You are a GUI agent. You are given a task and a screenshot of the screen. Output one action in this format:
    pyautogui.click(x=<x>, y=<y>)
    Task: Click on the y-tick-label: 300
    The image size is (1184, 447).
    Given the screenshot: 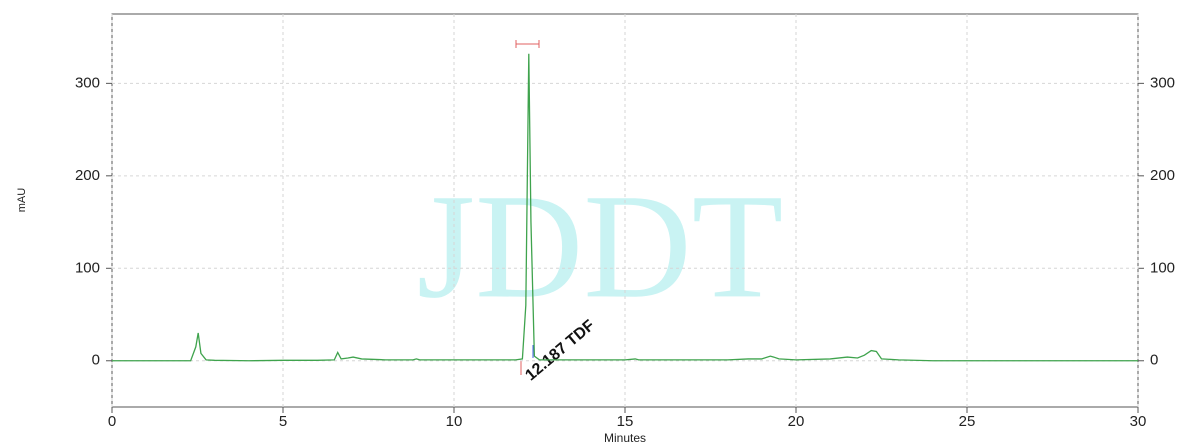 What is the action you would take?
    pyautogui.click(x=87, y=82)
    